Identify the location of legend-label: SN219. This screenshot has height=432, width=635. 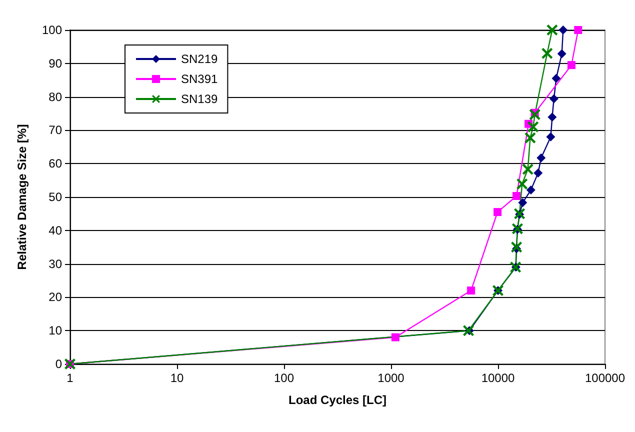
(199, 59).